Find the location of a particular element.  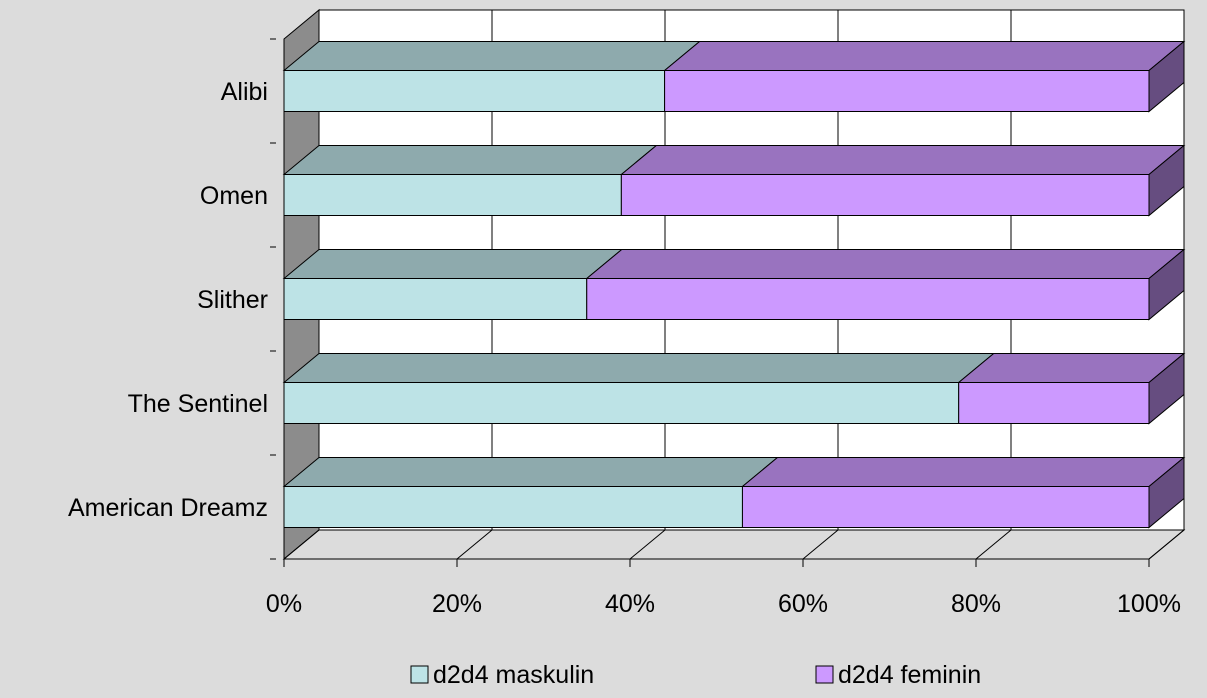

floor is located at coordinates (734, 544).